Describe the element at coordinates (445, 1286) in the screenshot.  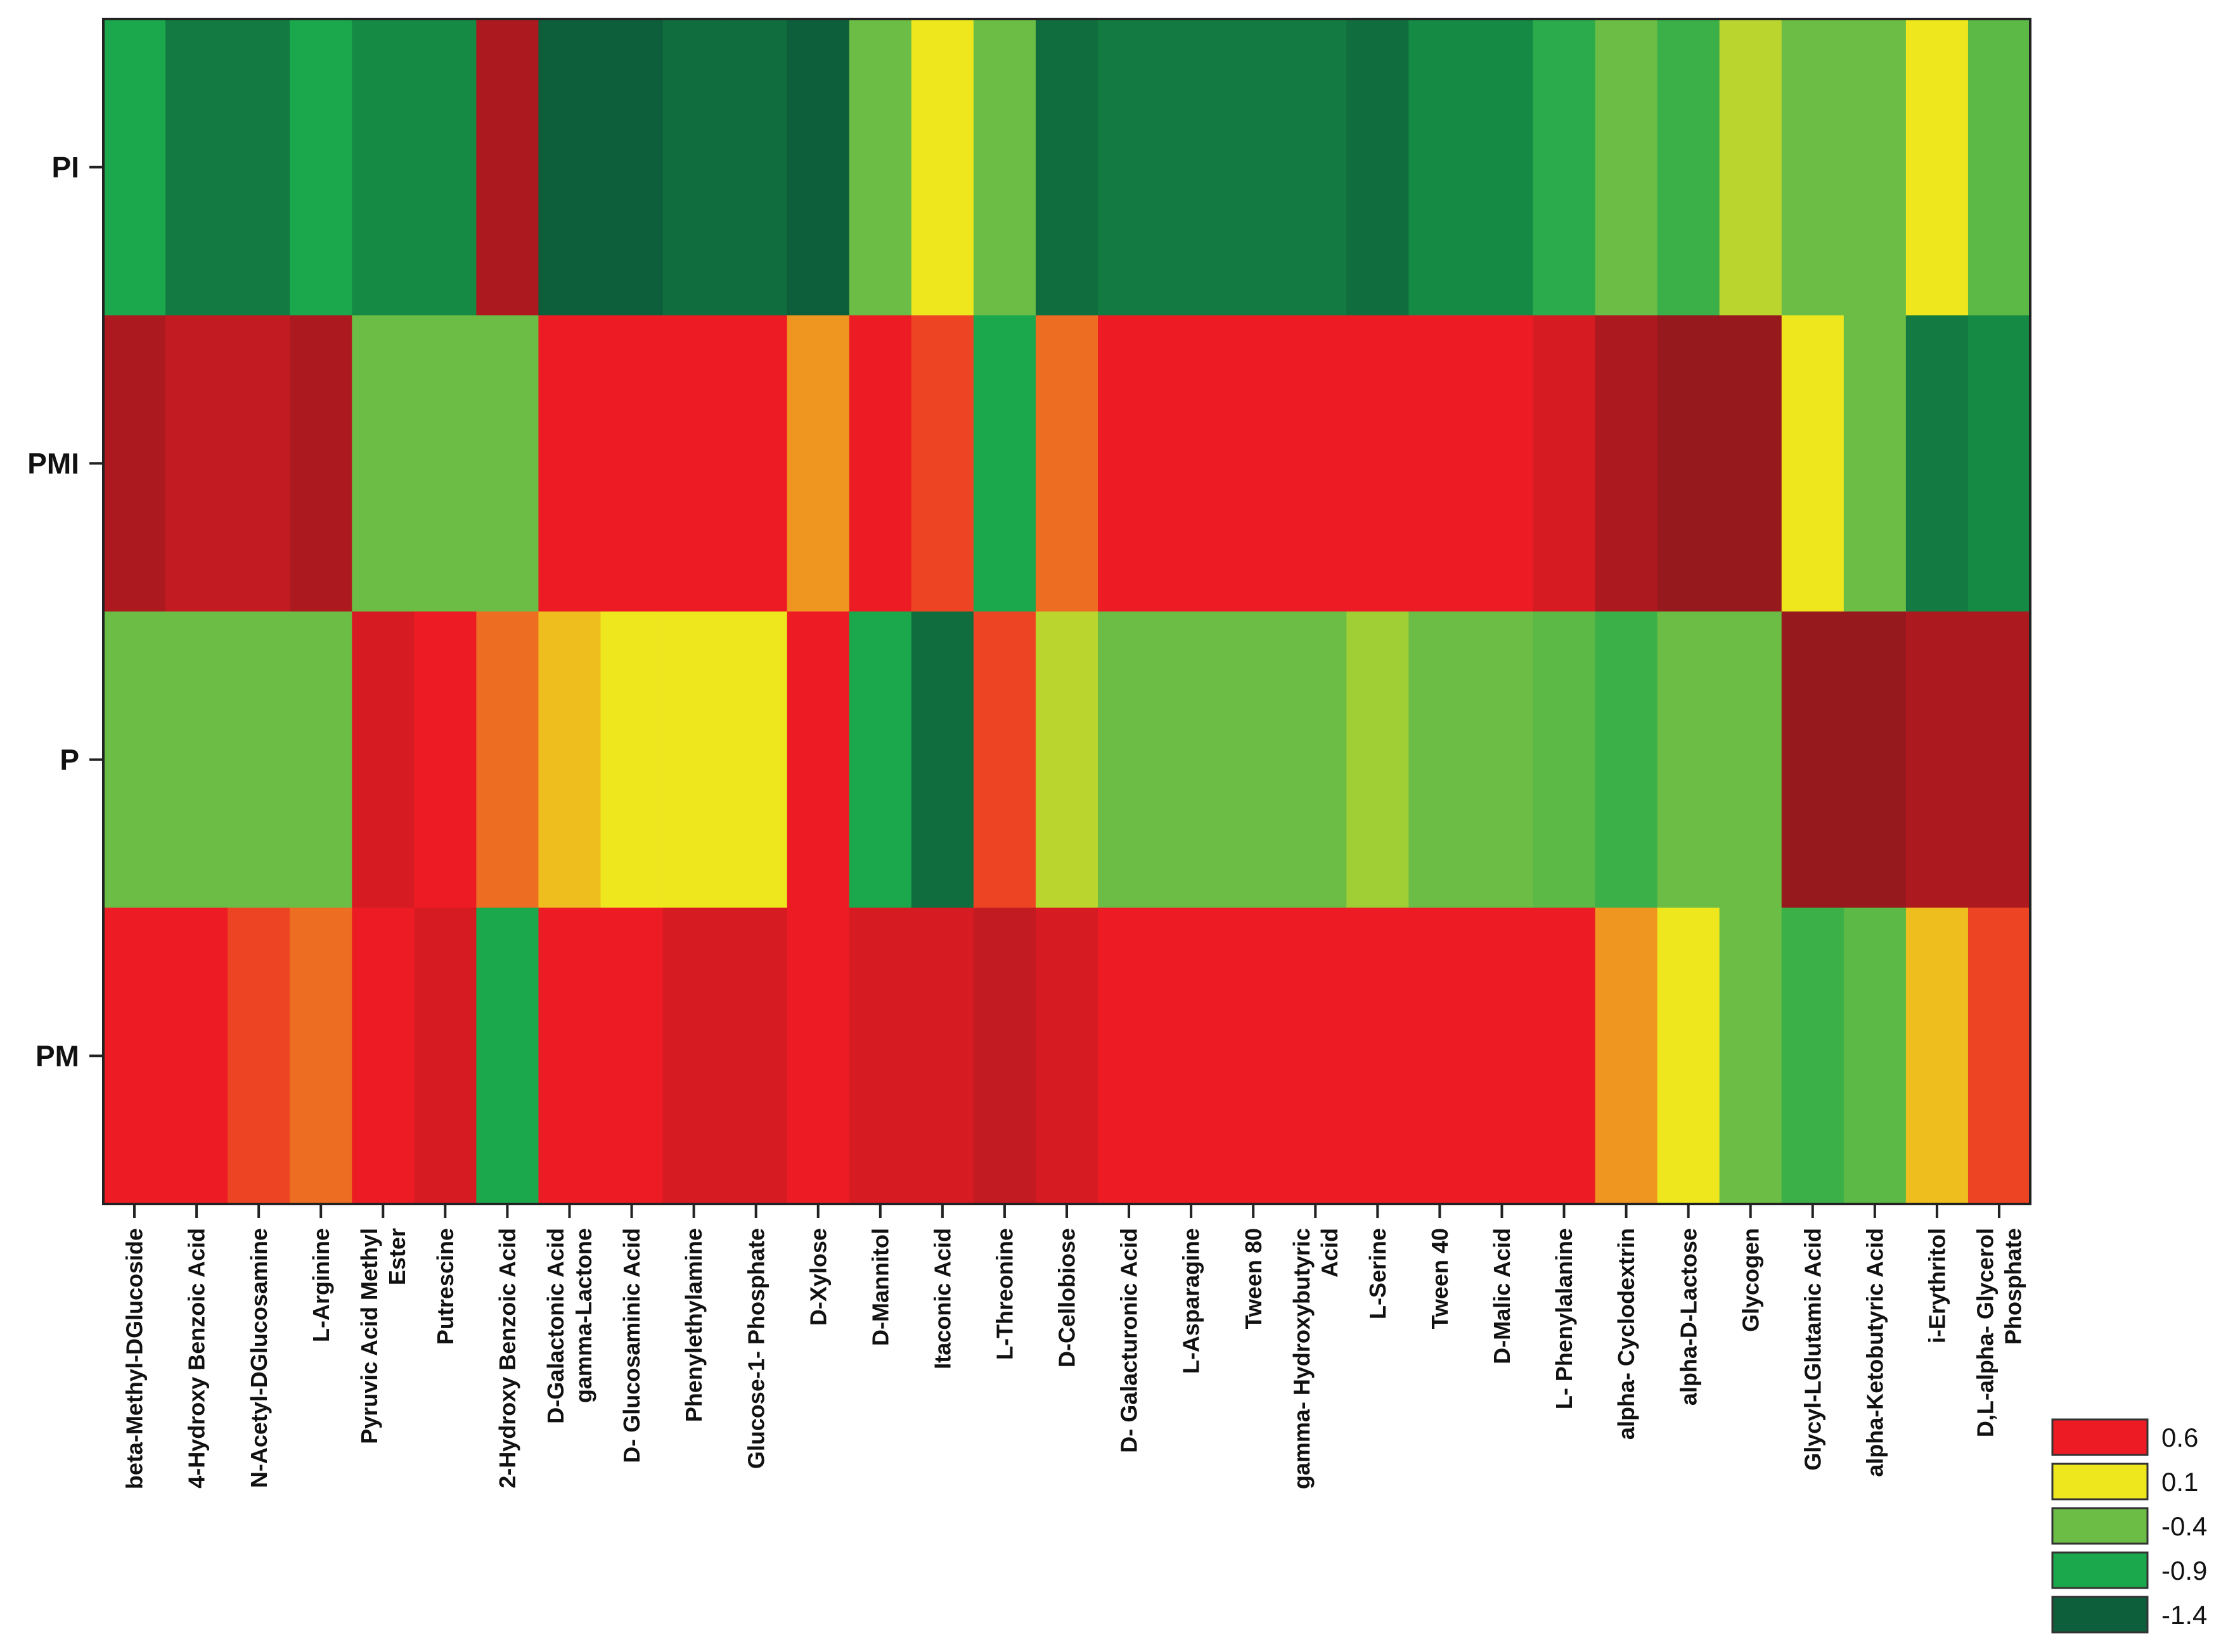
I see `column-label: Putrescine` at that location.